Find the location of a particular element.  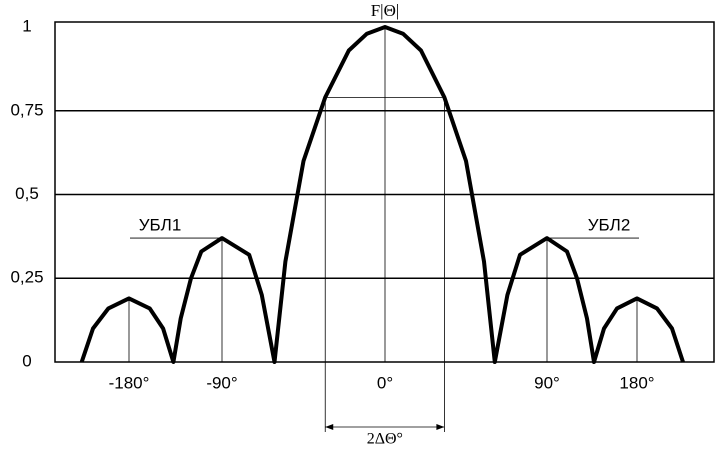

x-tick-label: 180° is located at coordinates (636, 382).